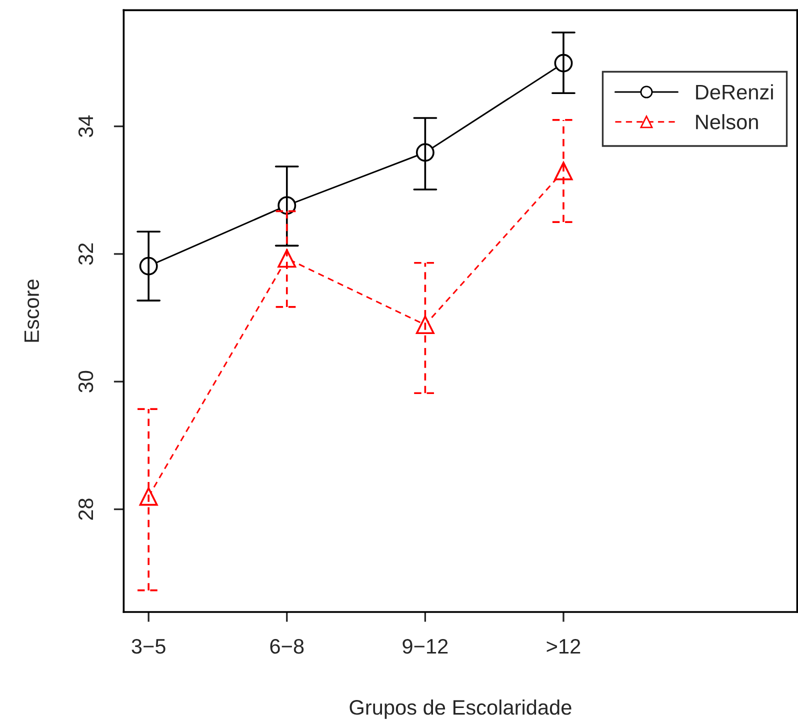 The image size is (798, 726). Describe the element at coordinates (86, 381) in the screenshot. I see `y-tick-label: 30` at that location.